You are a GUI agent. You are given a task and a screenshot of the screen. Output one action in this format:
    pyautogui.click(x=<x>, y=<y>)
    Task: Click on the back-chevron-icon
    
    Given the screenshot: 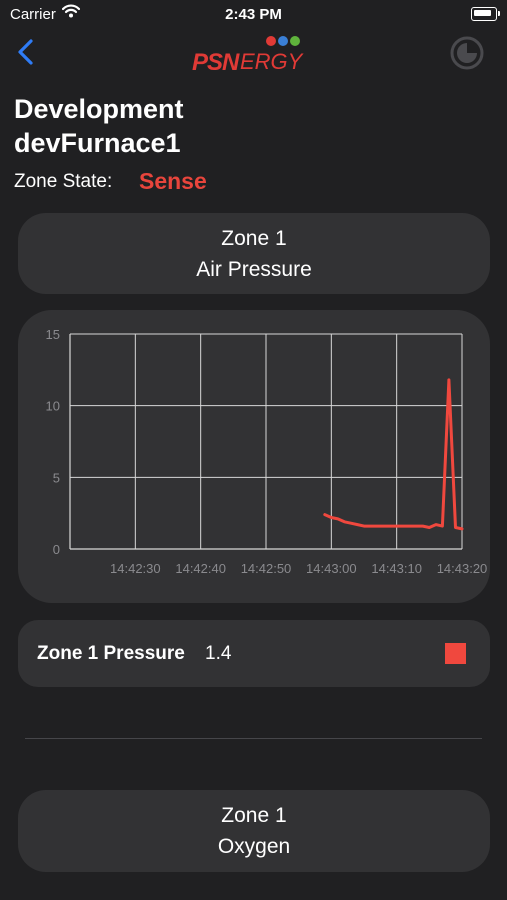 What is the action you would take?
    pyautogui.click(x=26, y=52)
    